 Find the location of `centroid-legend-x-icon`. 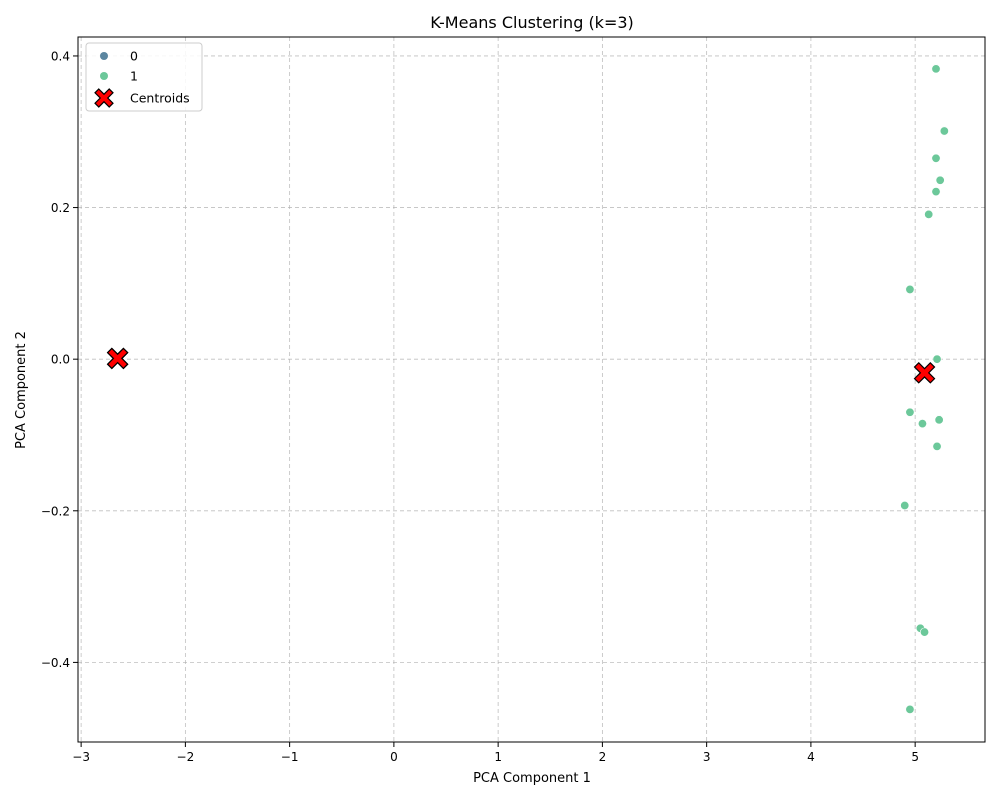

centroid-legend-x-icon is located at coordinates (104, 98).